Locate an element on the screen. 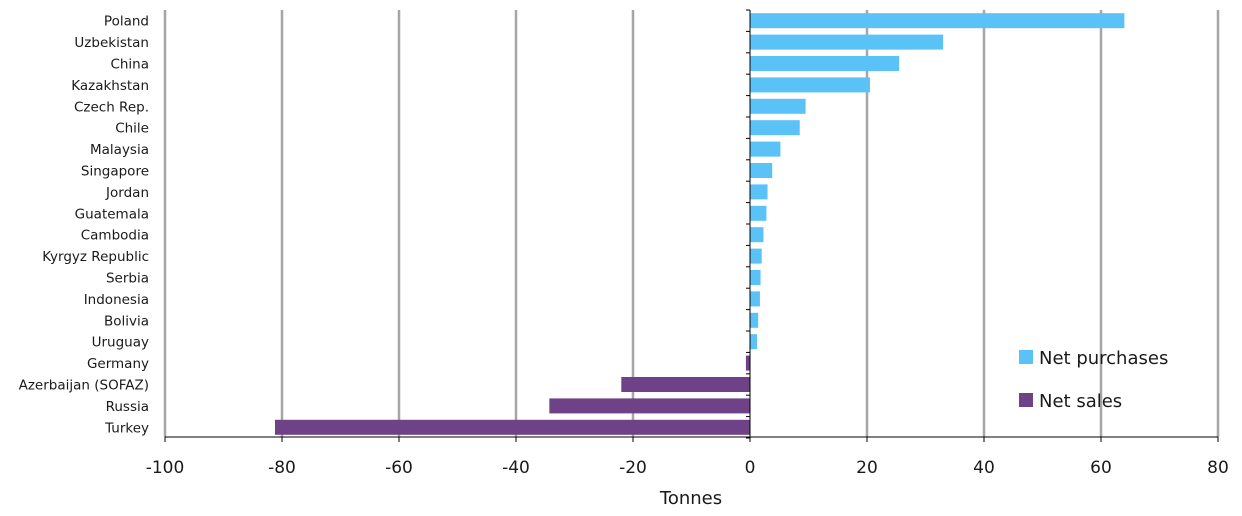 The width and height of the screenshot is (1242, 516). x-tick-label-40: -40 is located at coordinates (516, 468).